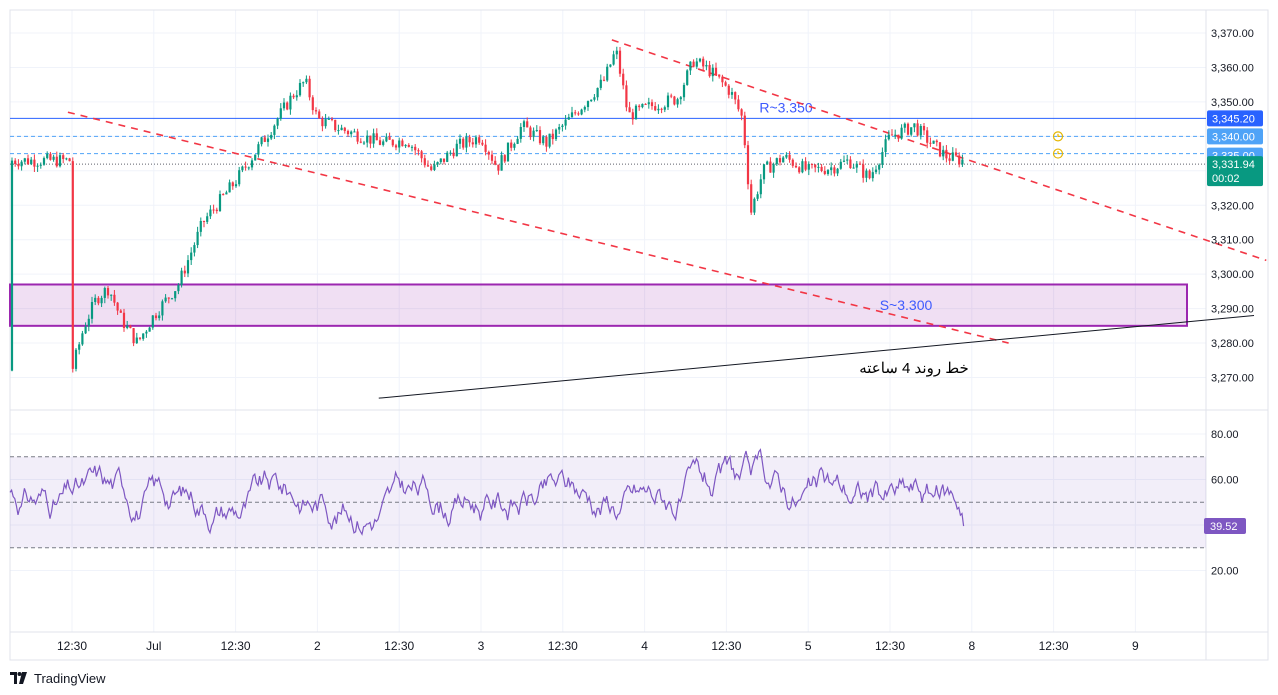 This screenshot has width=1278, height=695. Describe the element at coordinates (1232, 275) in the screenshot. I see `price-tick-label: 3,300.00` at that location.